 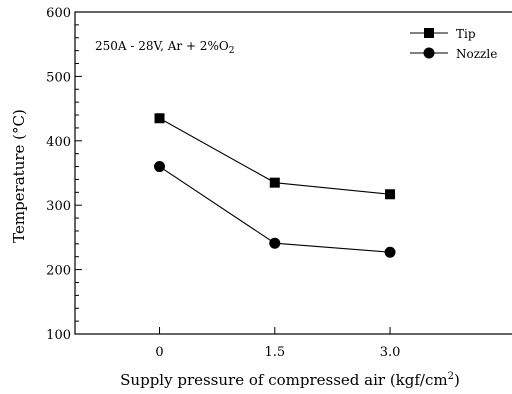 What do you see at coordinates (476, 54) in the screenshot?
I see `legend-label-nozzle: Nozzle` at bounding box center [476, 54].